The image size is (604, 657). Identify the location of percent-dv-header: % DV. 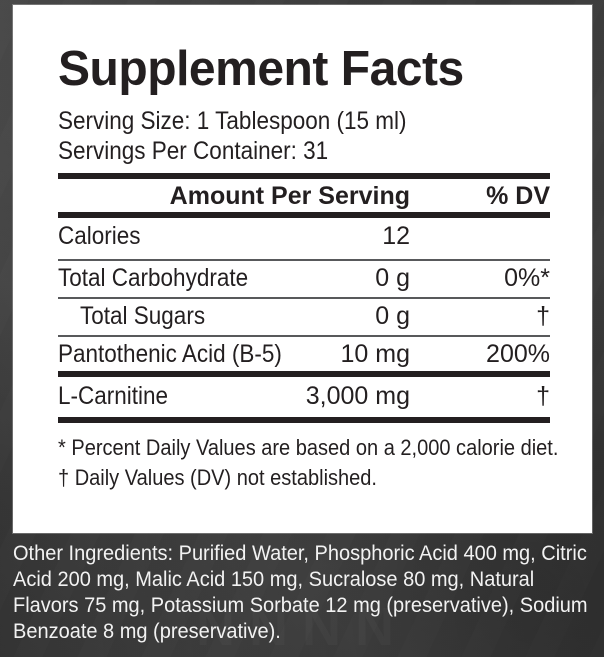
(518, 196).